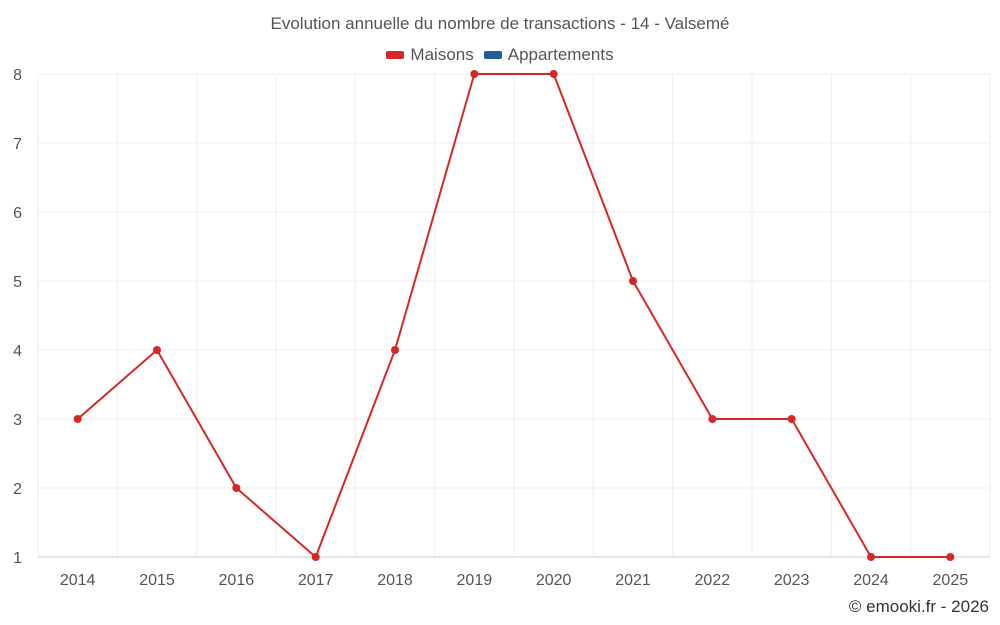 The image size is (1000, 625). I want to click on y-tick-label: 3, so click(17, 420).